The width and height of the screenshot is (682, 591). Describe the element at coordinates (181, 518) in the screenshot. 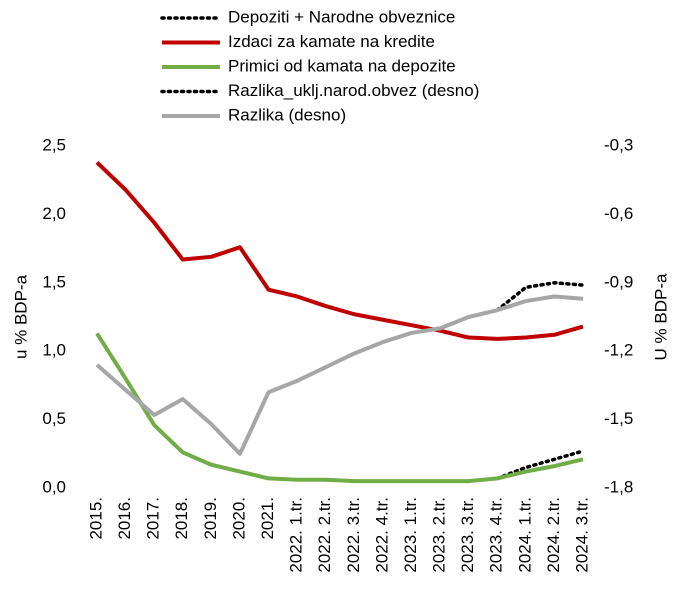

I see `x-tick-label: 2018.` at that location.